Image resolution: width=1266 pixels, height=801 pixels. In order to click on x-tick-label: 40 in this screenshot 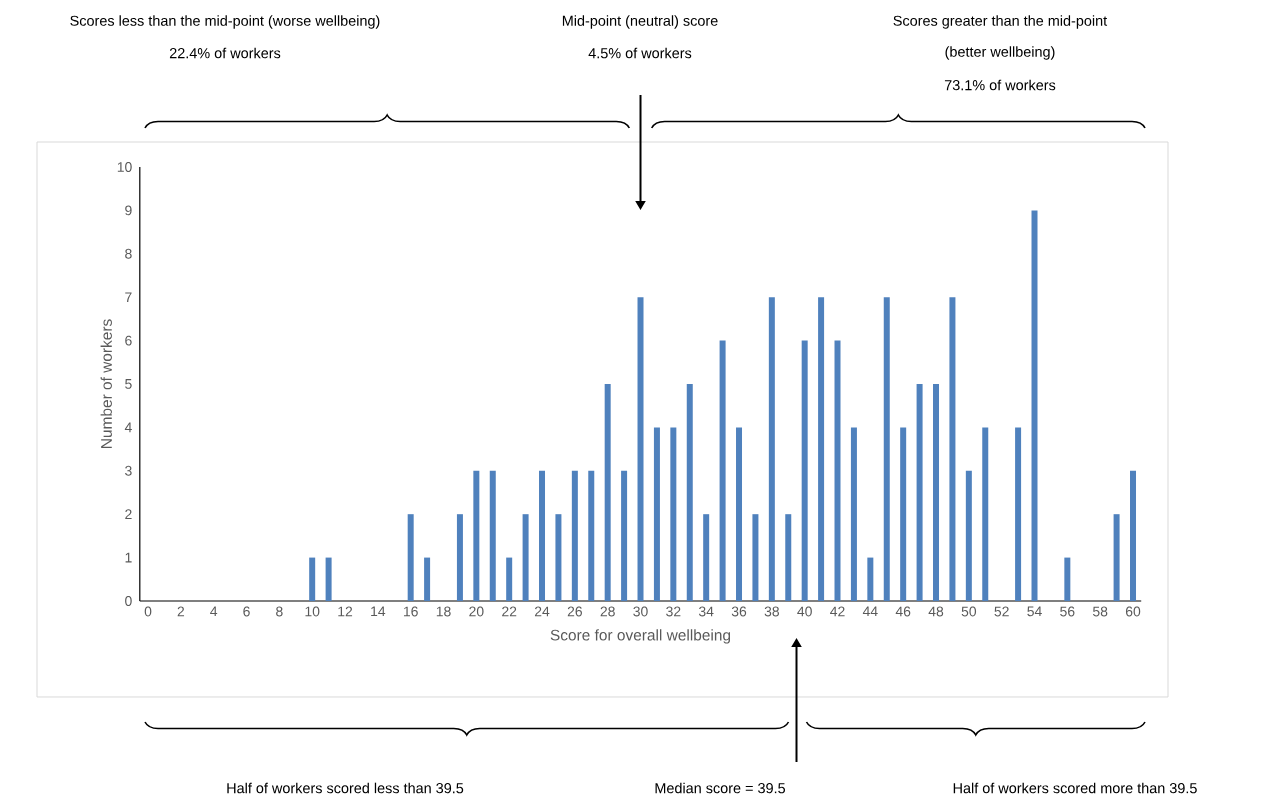, I will do `click(804, 611)`.